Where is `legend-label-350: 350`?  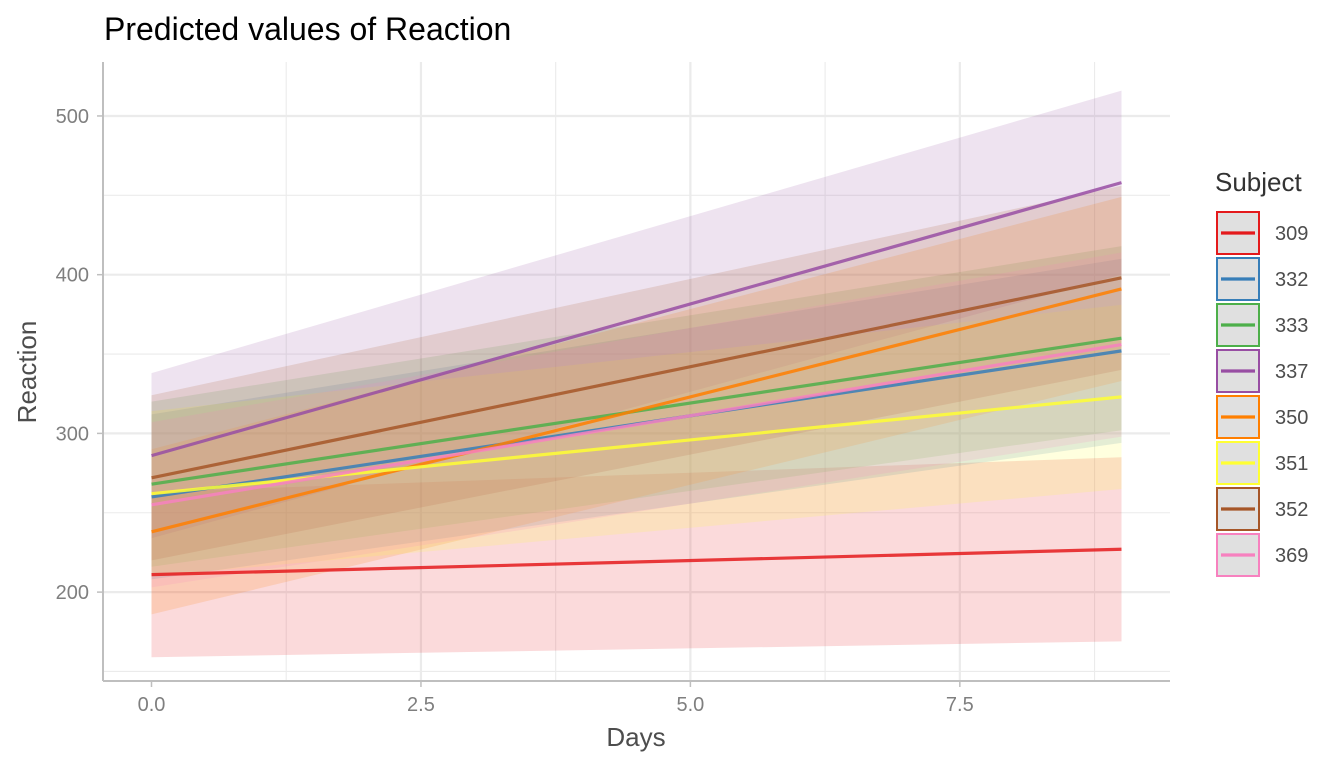 legend-label-350: 350 is located at coordinates (1291, 418).